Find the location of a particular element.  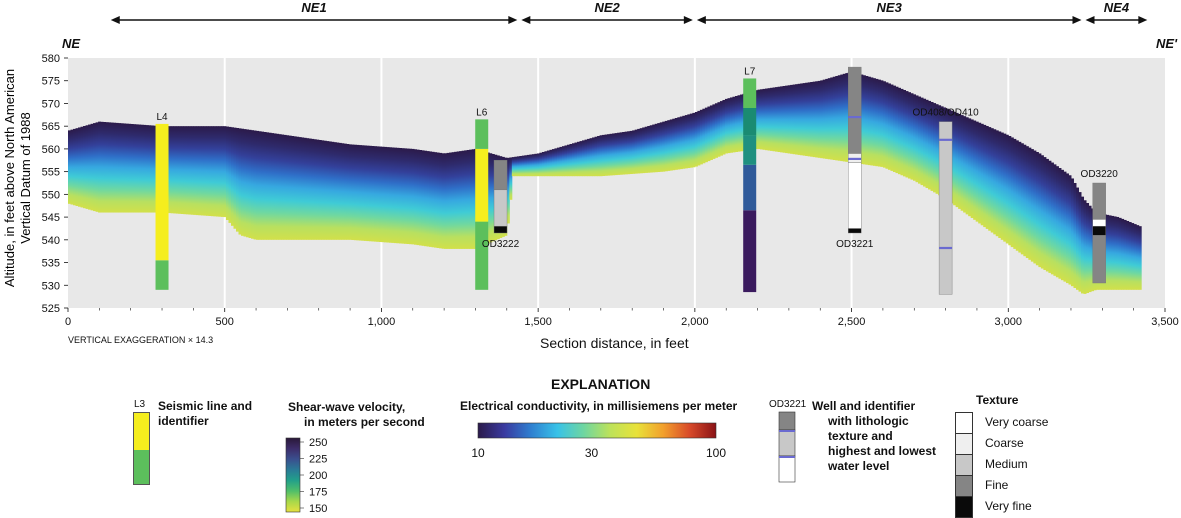

texture-label: Very coarse is located at coordinates (1017, 422).